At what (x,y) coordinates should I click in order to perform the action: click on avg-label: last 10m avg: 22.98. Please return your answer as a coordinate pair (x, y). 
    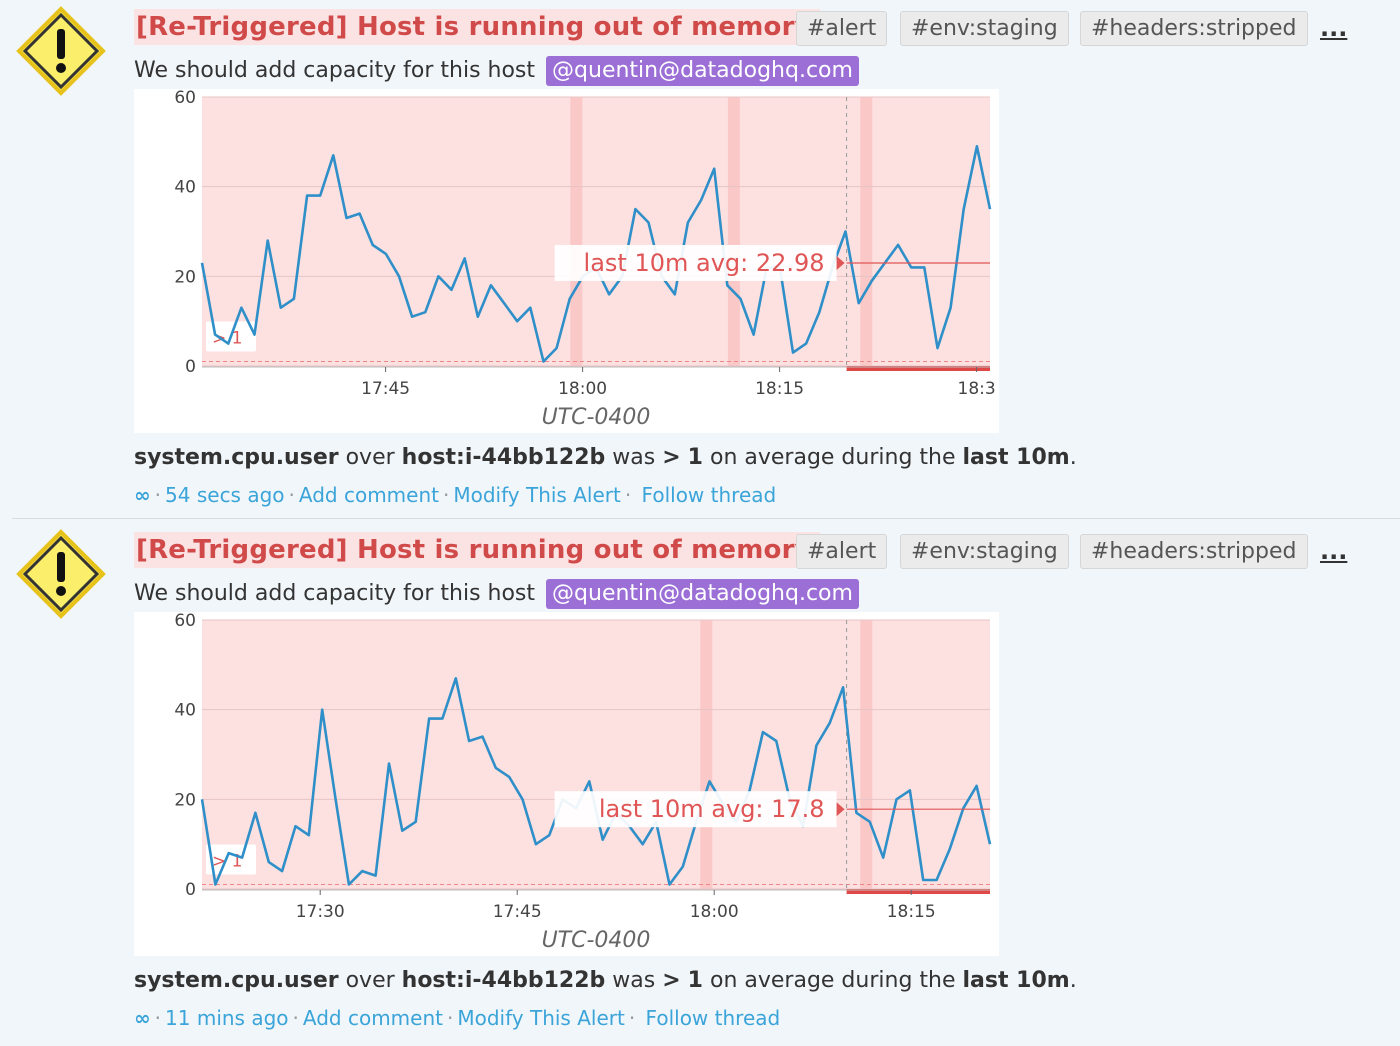
    Looking at the image, I should click on (704, 263).